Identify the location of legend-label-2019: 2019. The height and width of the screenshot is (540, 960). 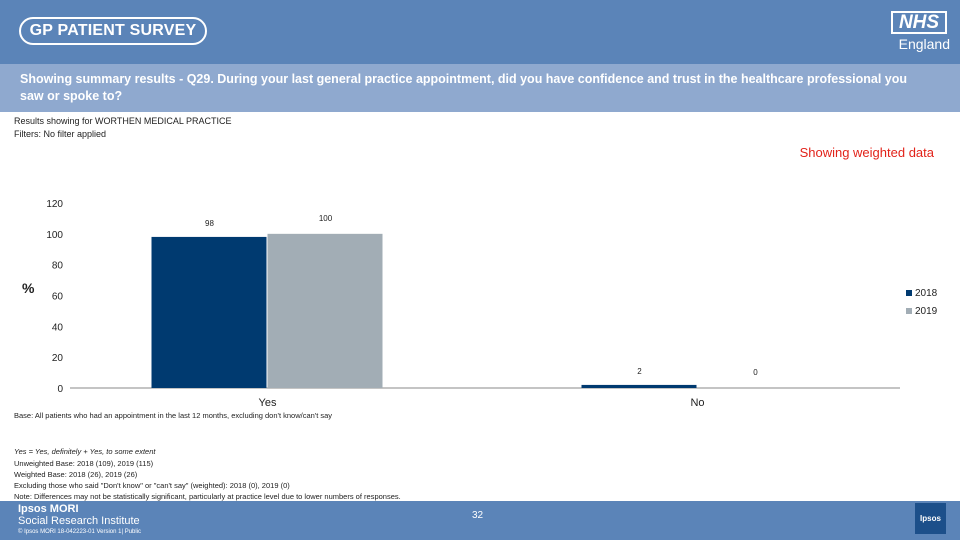
(926, 311).